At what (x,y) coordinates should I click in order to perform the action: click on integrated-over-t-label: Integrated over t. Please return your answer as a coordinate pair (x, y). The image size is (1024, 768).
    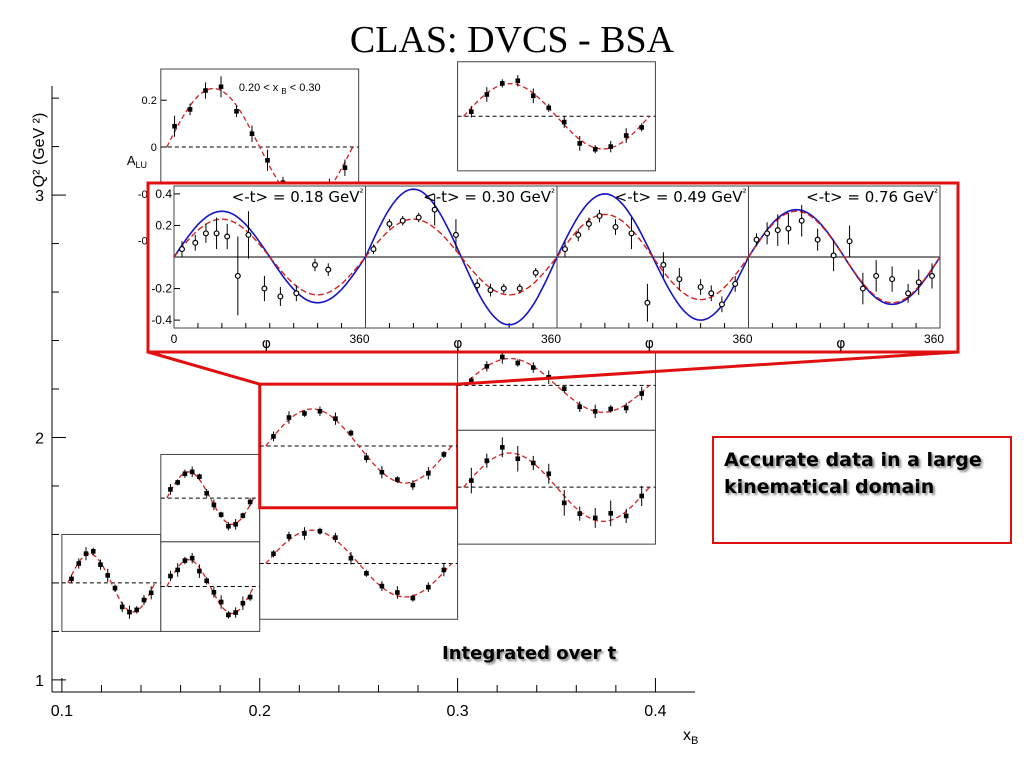
    Looking at the image, I should click on (529, 653).